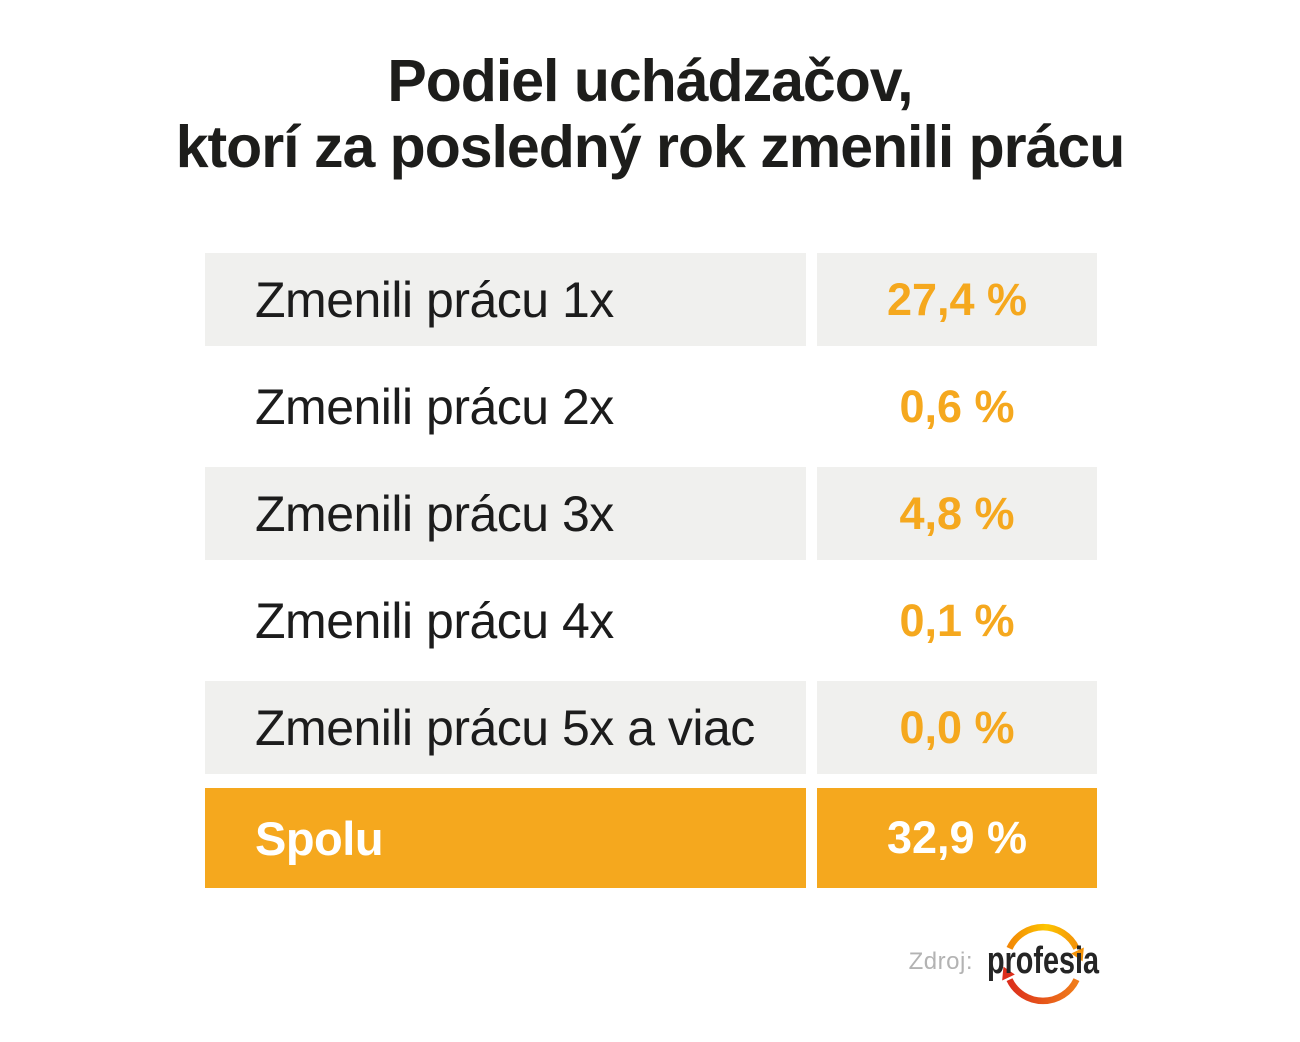 The width and height of the screenshot is (1300, 1042). What do you see at coordinates (1077, 954) in the screenshot?
I see `logo-arrowhead-top` at bounding box center [1077, 954].